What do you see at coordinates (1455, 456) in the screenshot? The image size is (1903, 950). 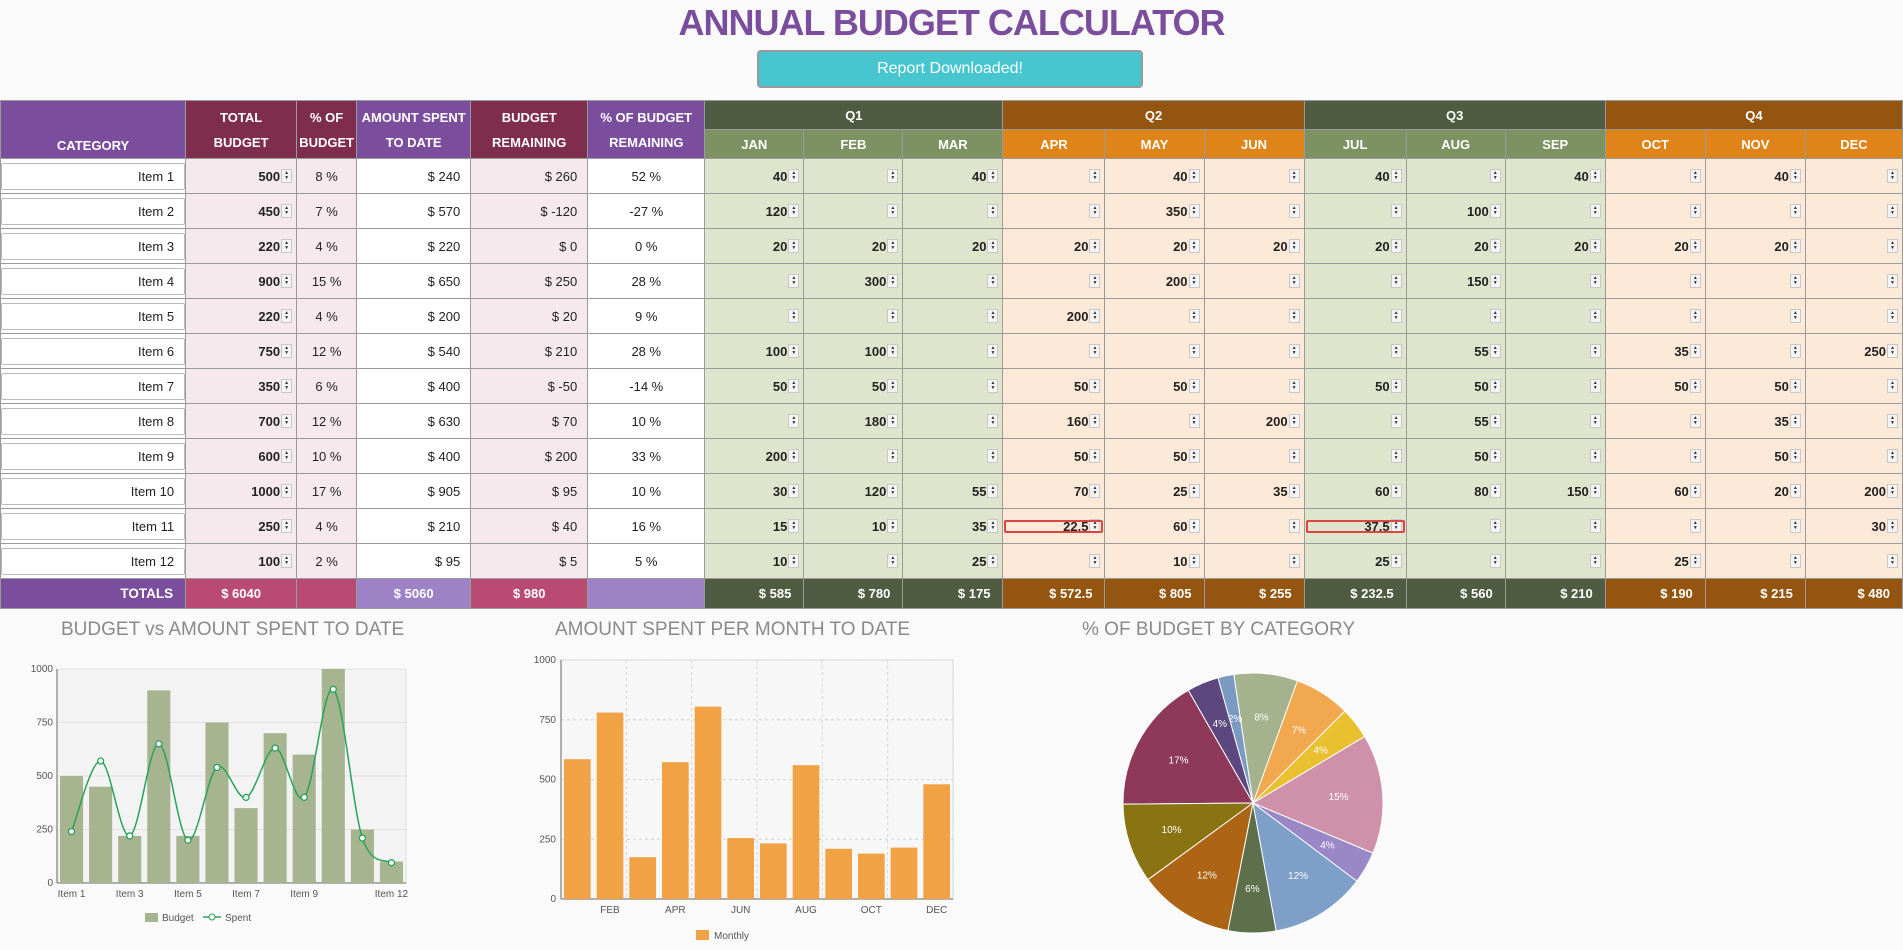 I see `month-input-aug: 50 ▲ ▼` at bounding box center [1455, 456].